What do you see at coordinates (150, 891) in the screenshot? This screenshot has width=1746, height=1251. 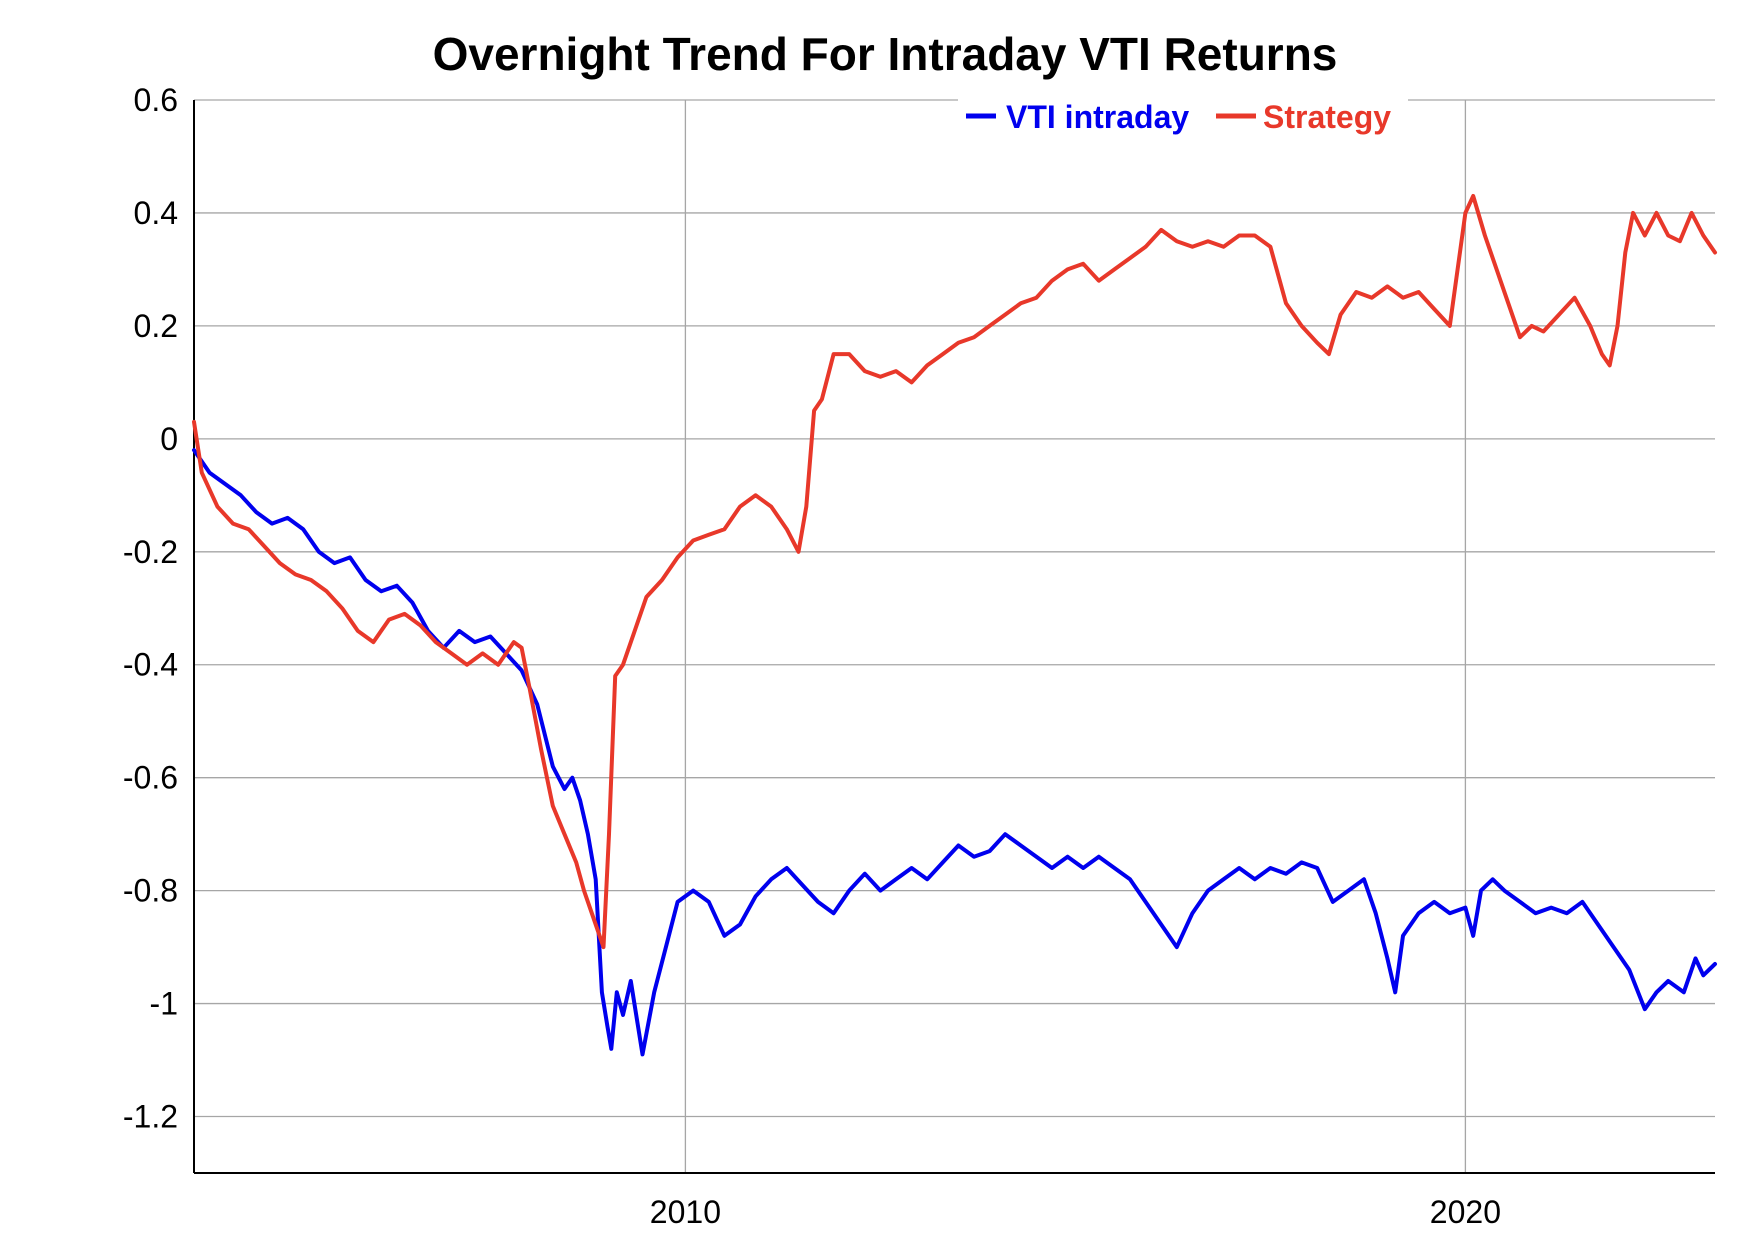 I see `y-tick-label: -0.8` at bounding box center [150, 891].